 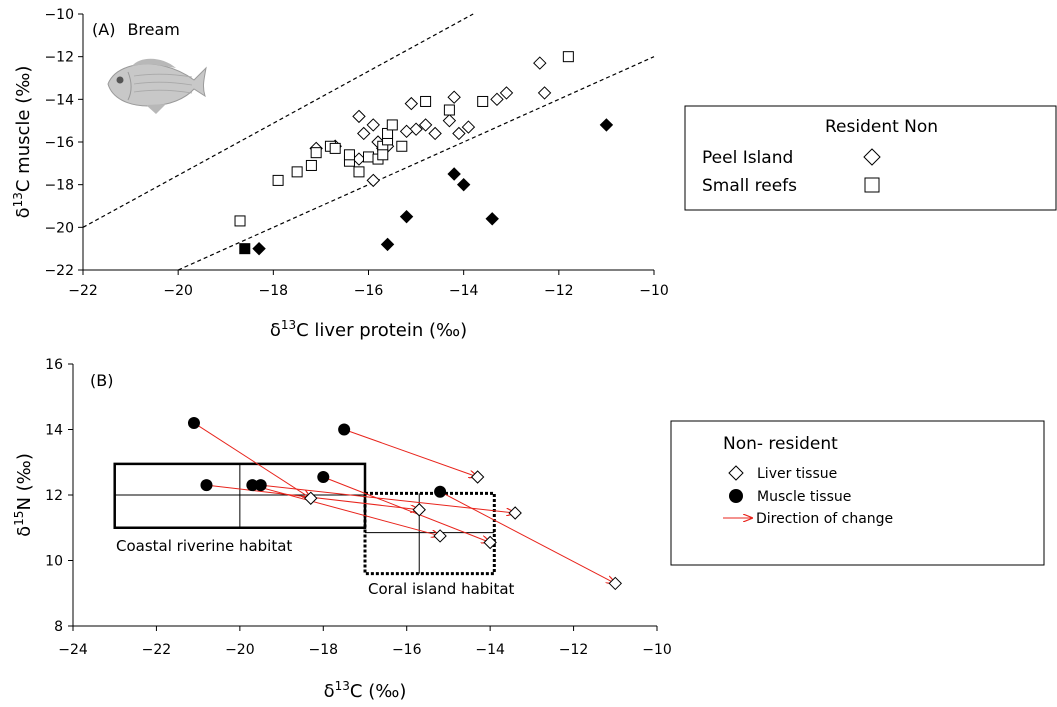 What do you see at coordinates (73, 650) in the screenshot?
I see `x-tick-label: −24` at bounding box center [73, 650].